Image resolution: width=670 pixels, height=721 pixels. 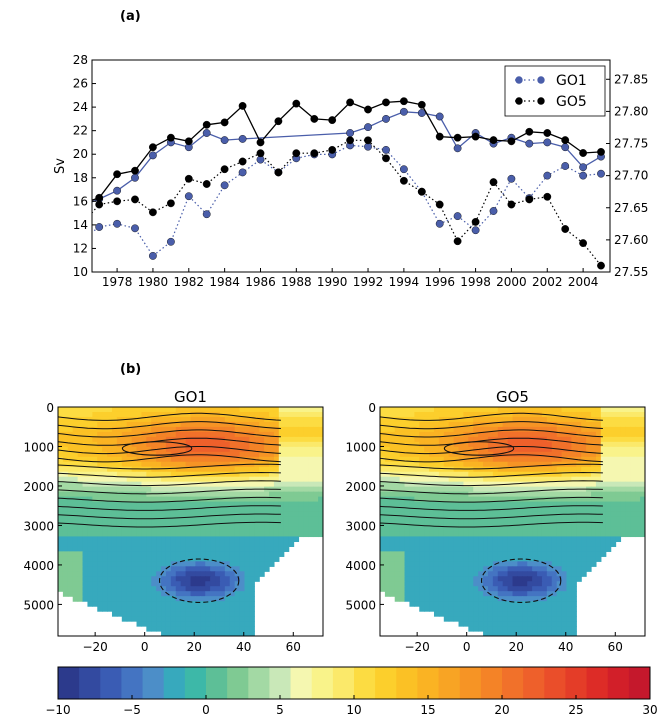 What do you see at coordinates (555, 683) in the screenshot?
I see `colorbar-swatch` at bounding box center [555, 683].